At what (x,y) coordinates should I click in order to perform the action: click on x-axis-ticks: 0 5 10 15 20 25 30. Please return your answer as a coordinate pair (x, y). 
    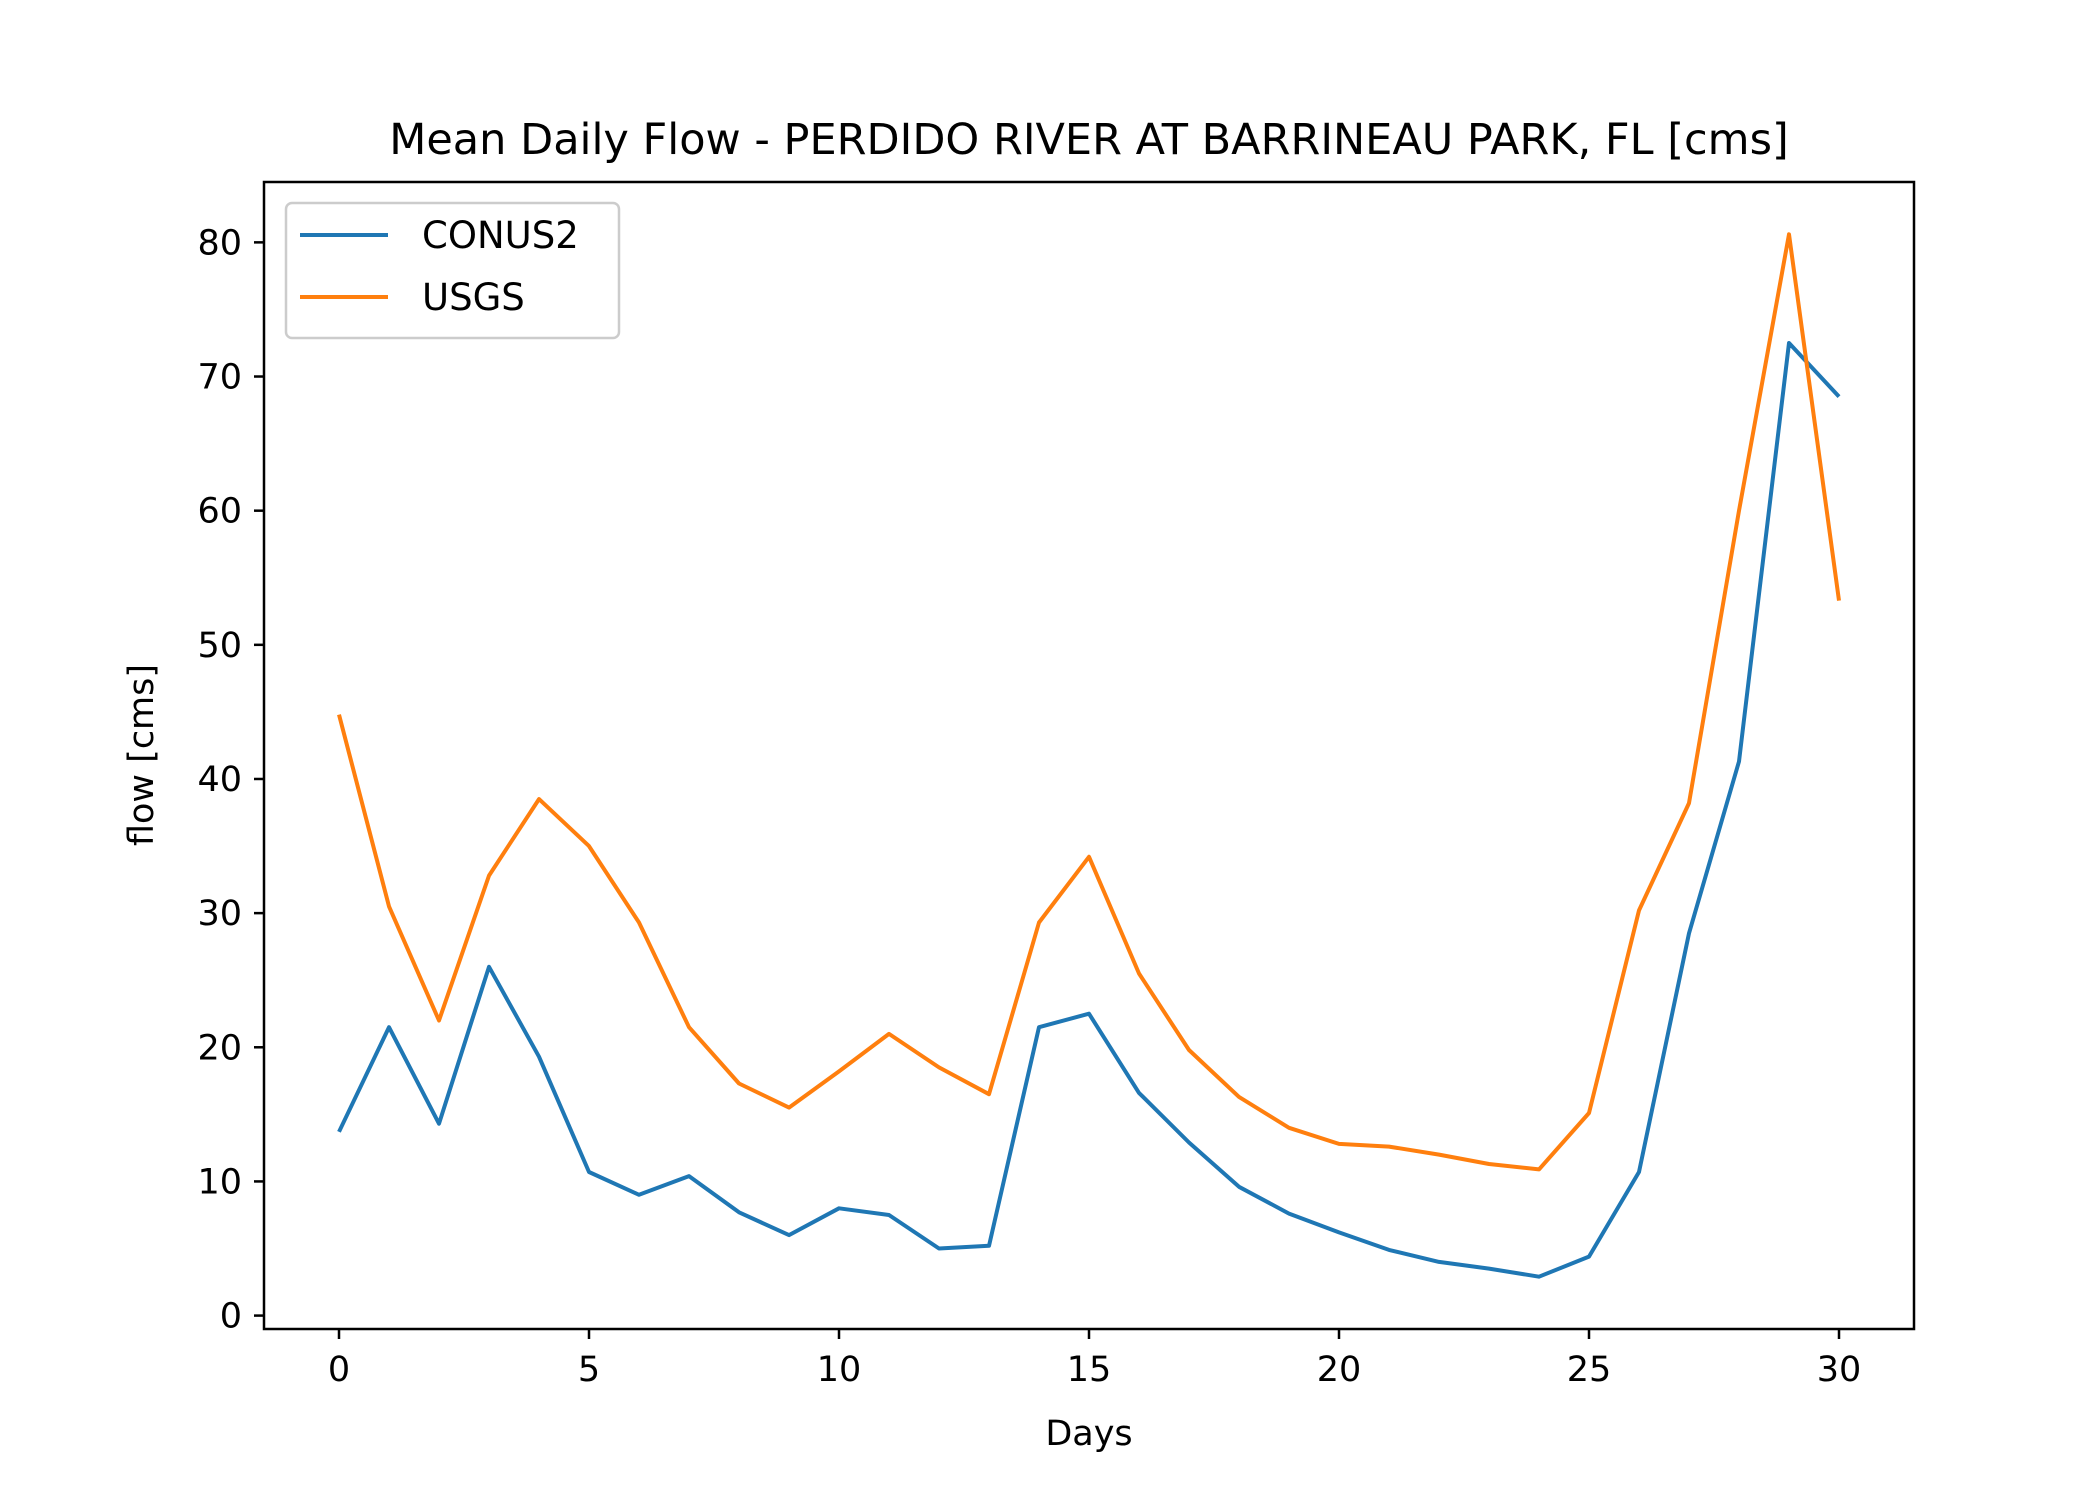
    Looking at the image, I should click on (1094, 1359).